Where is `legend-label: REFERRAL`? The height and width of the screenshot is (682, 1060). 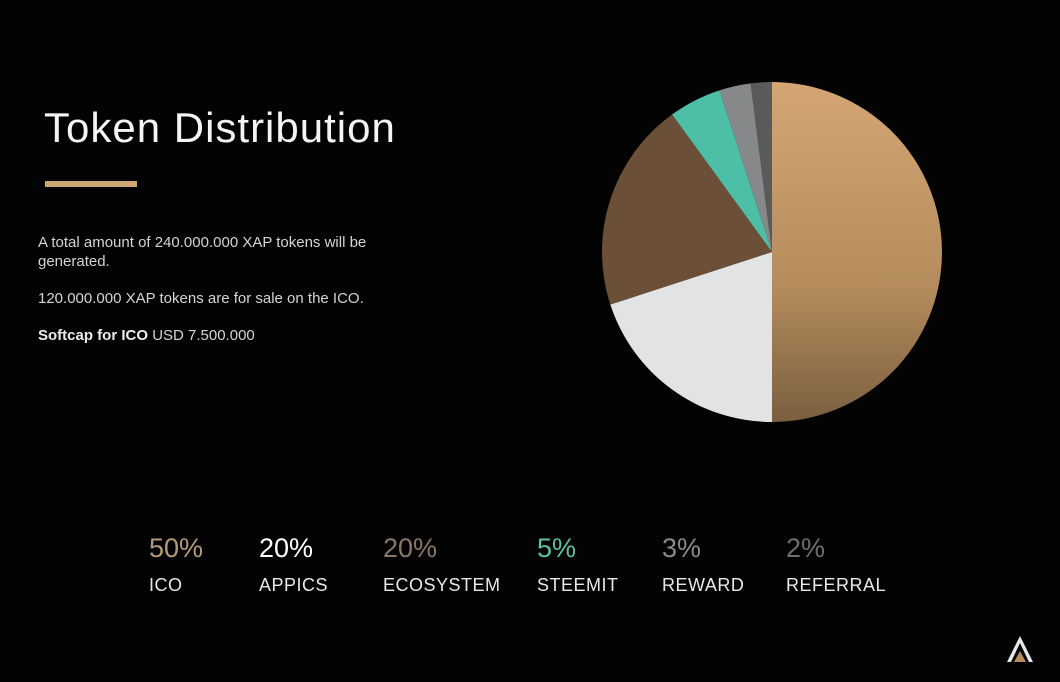
legend-label: REFERRAL is located at coordinates (836, 585).